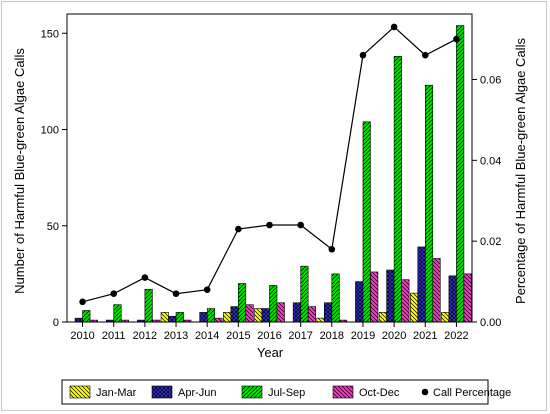  Describe the element at coordinates (218, 320) in the screenshot. I see `bar-oct-dec-2014` at that location.